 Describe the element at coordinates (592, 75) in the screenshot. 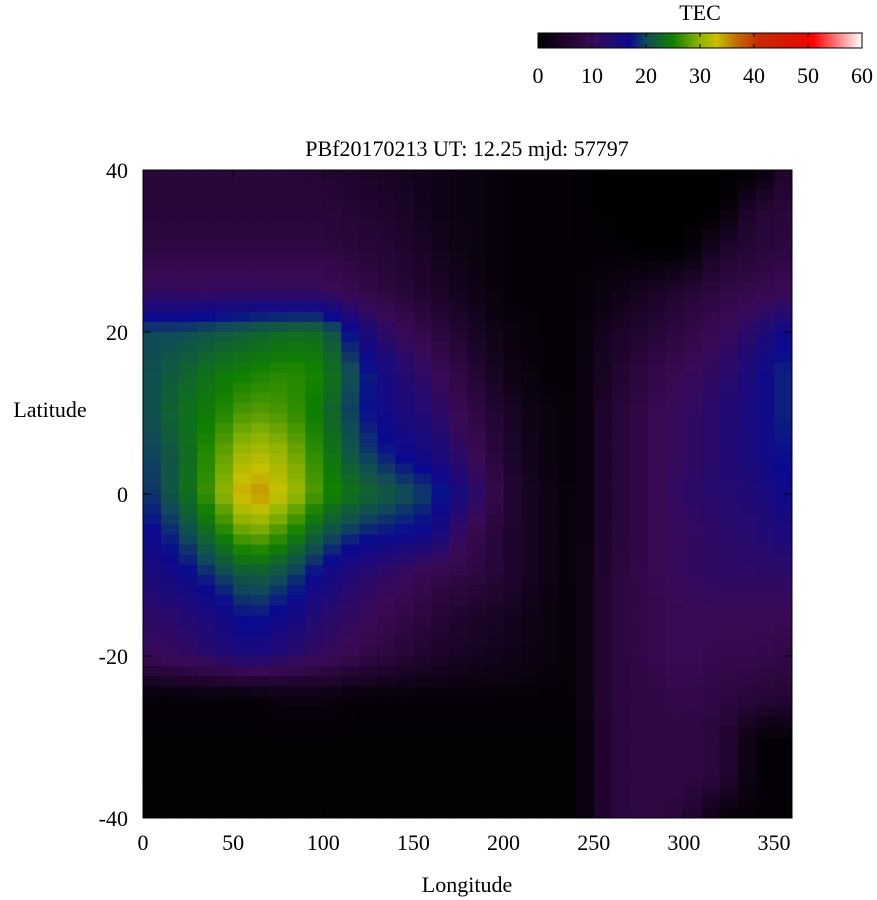

I see `colorbar-tick-label: 10` at that location.